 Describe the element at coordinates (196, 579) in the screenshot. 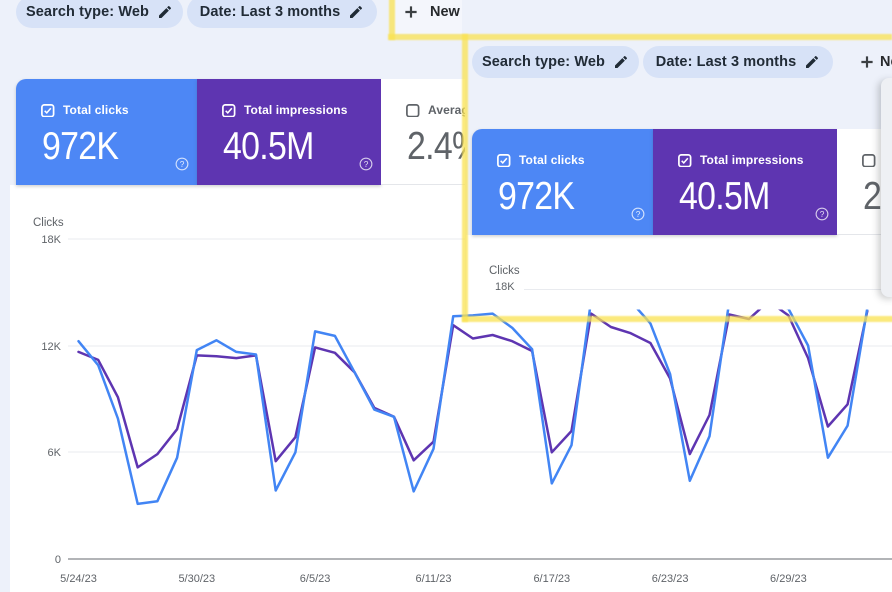

I see `svg-text: 5/30/23` at that location.